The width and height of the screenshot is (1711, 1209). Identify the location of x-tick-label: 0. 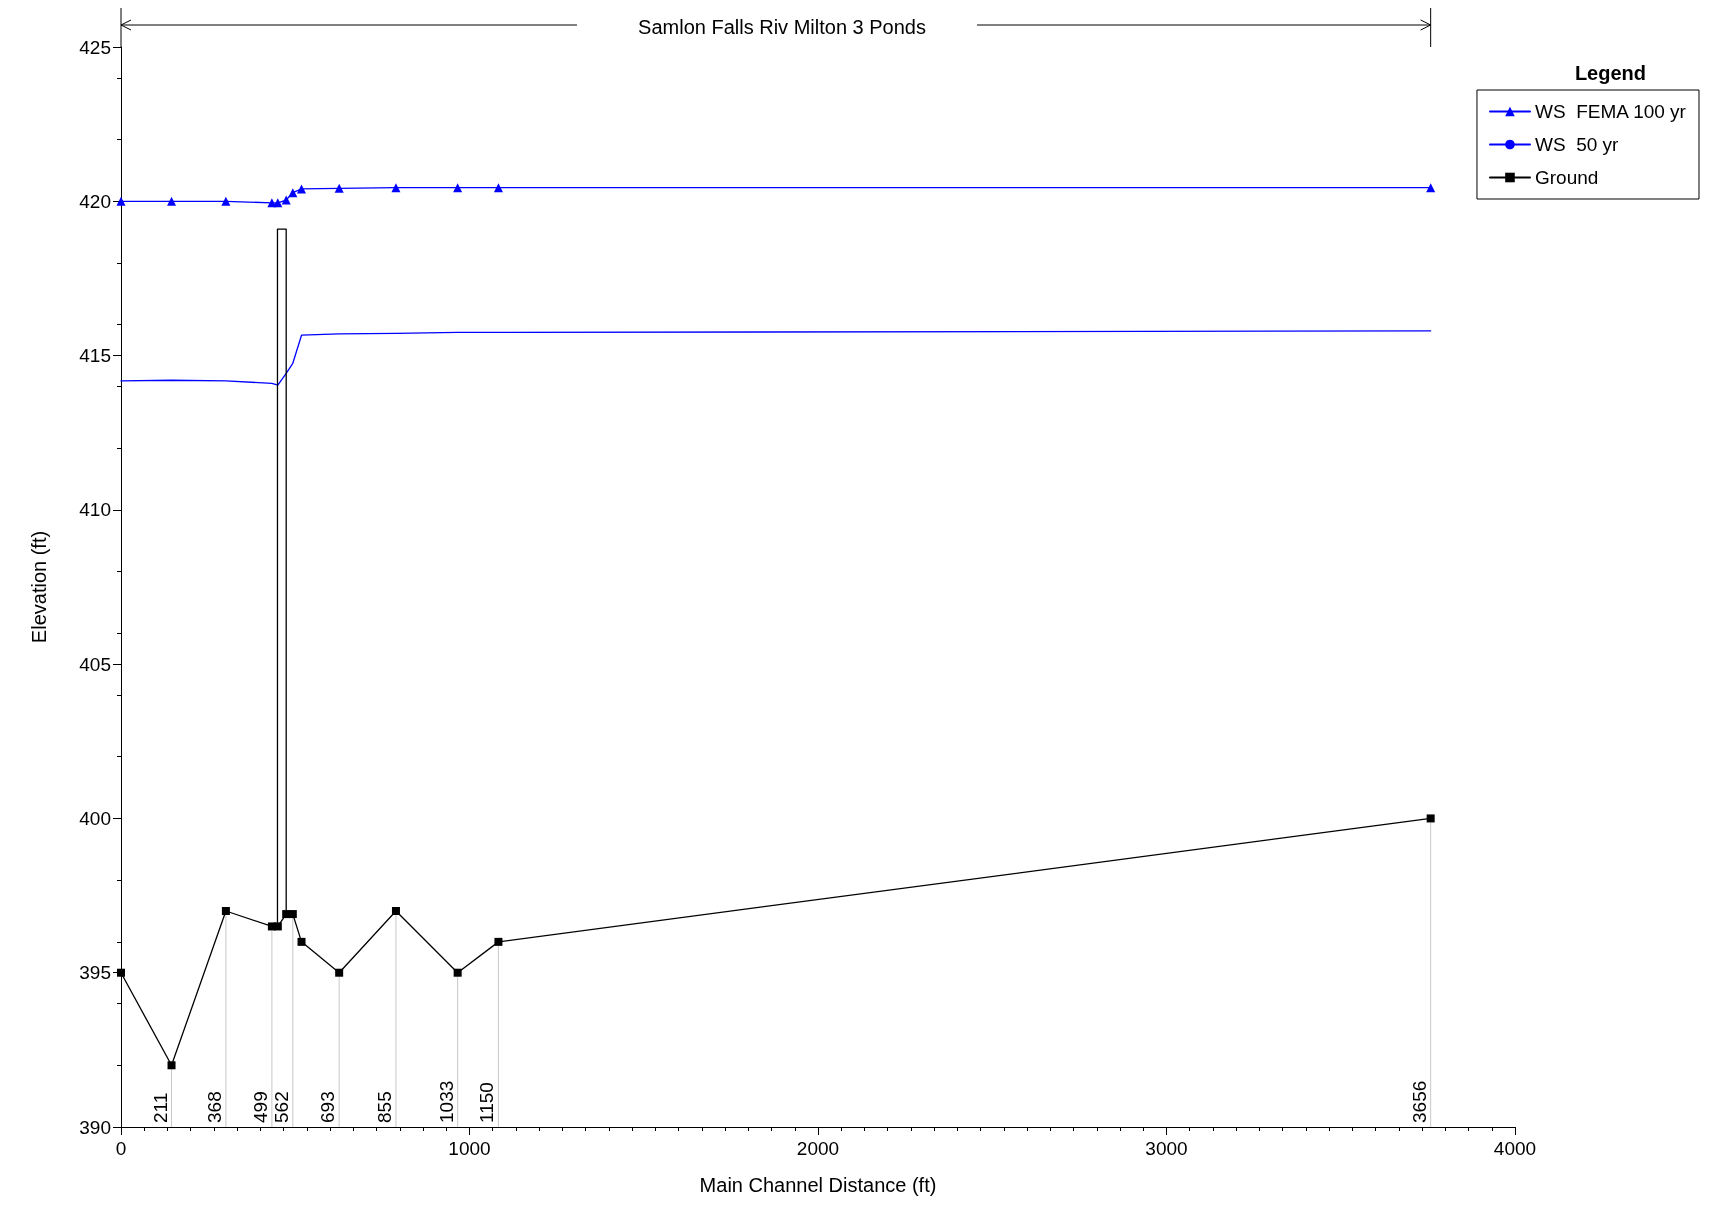
(121, 1148).